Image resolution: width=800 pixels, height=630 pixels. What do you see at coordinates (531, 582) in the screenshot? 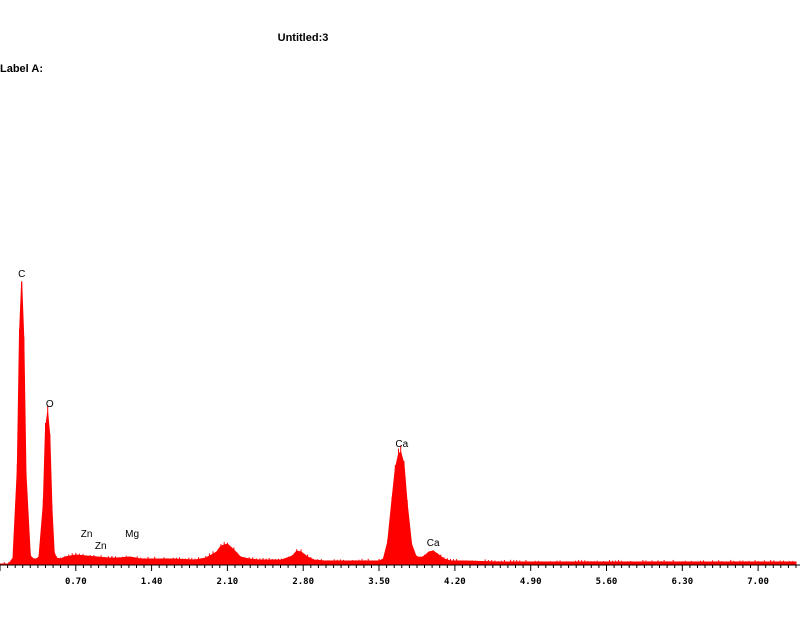
I see `x-tick-label: 4.90` at bounding box center [531, 582].